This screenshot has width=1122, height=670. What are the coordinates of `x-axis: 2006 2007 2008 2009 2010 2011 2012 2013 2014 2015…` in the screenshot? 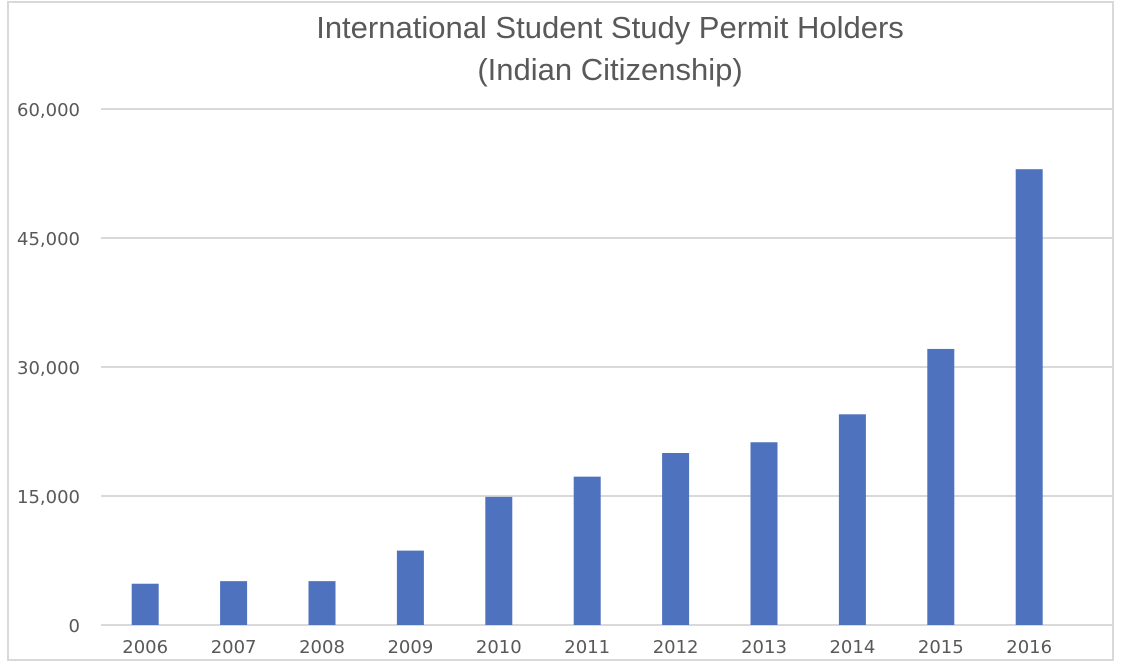 It's located at (587, 647).